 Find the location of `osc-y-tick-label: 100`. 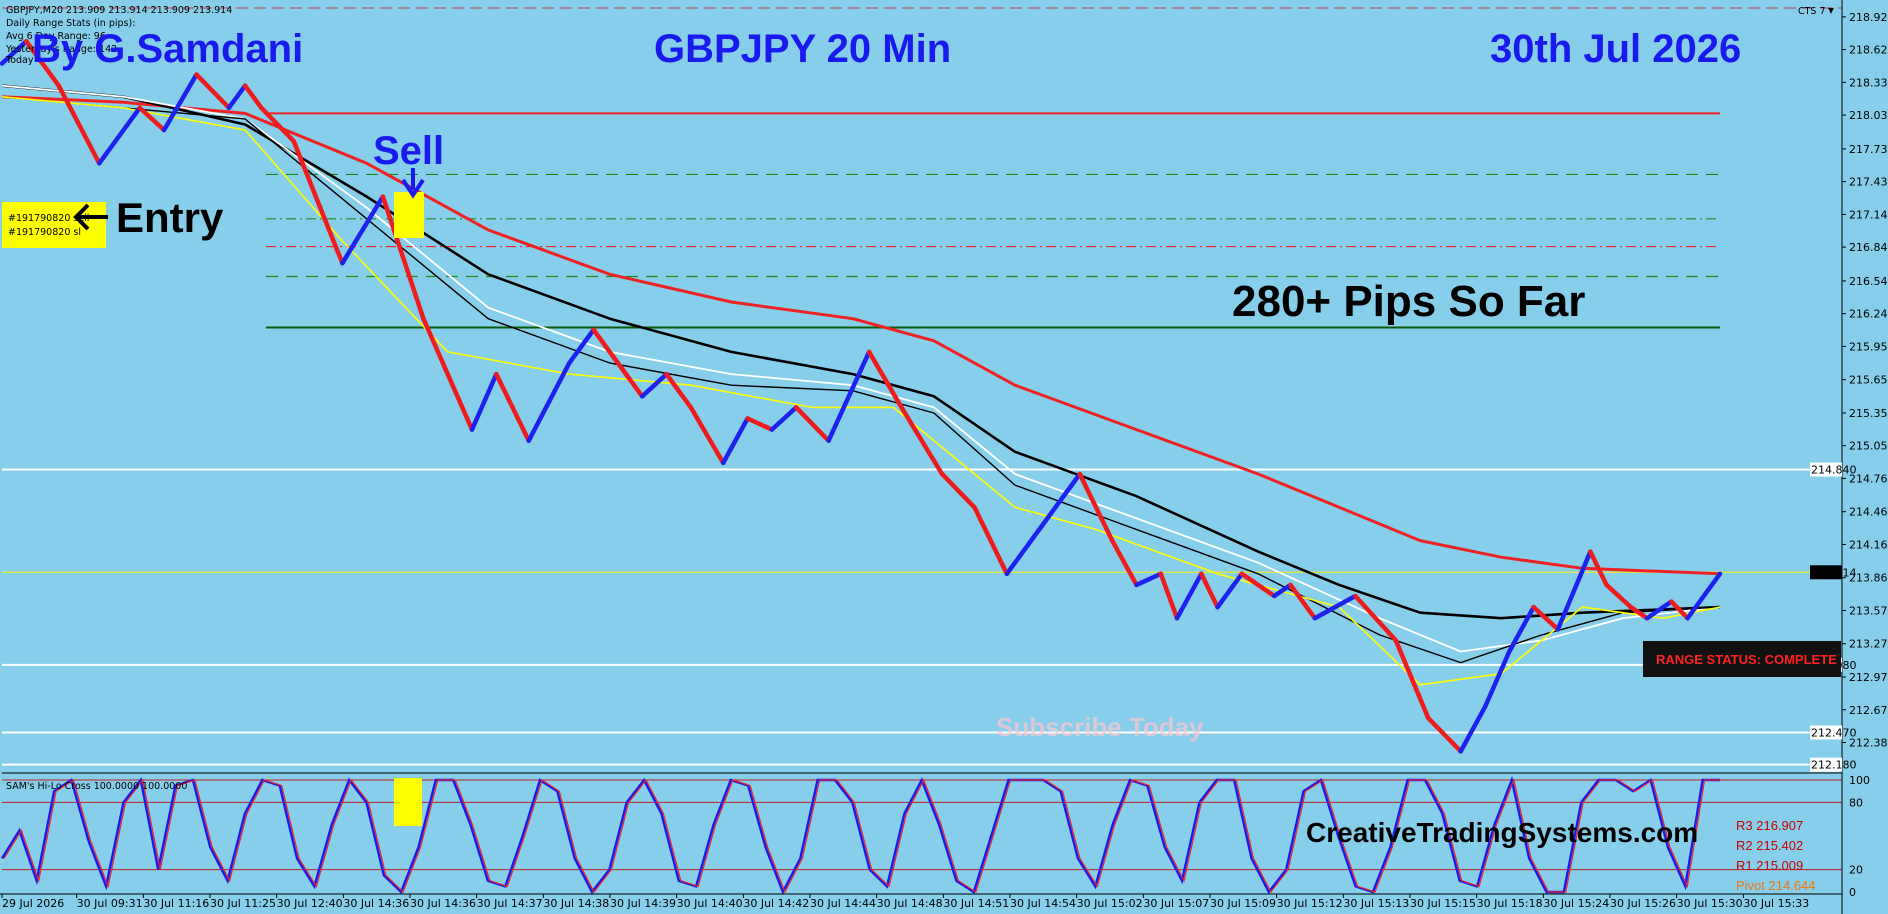

osc-y-tick-label: 100 is located at coordinates (1859, 780).